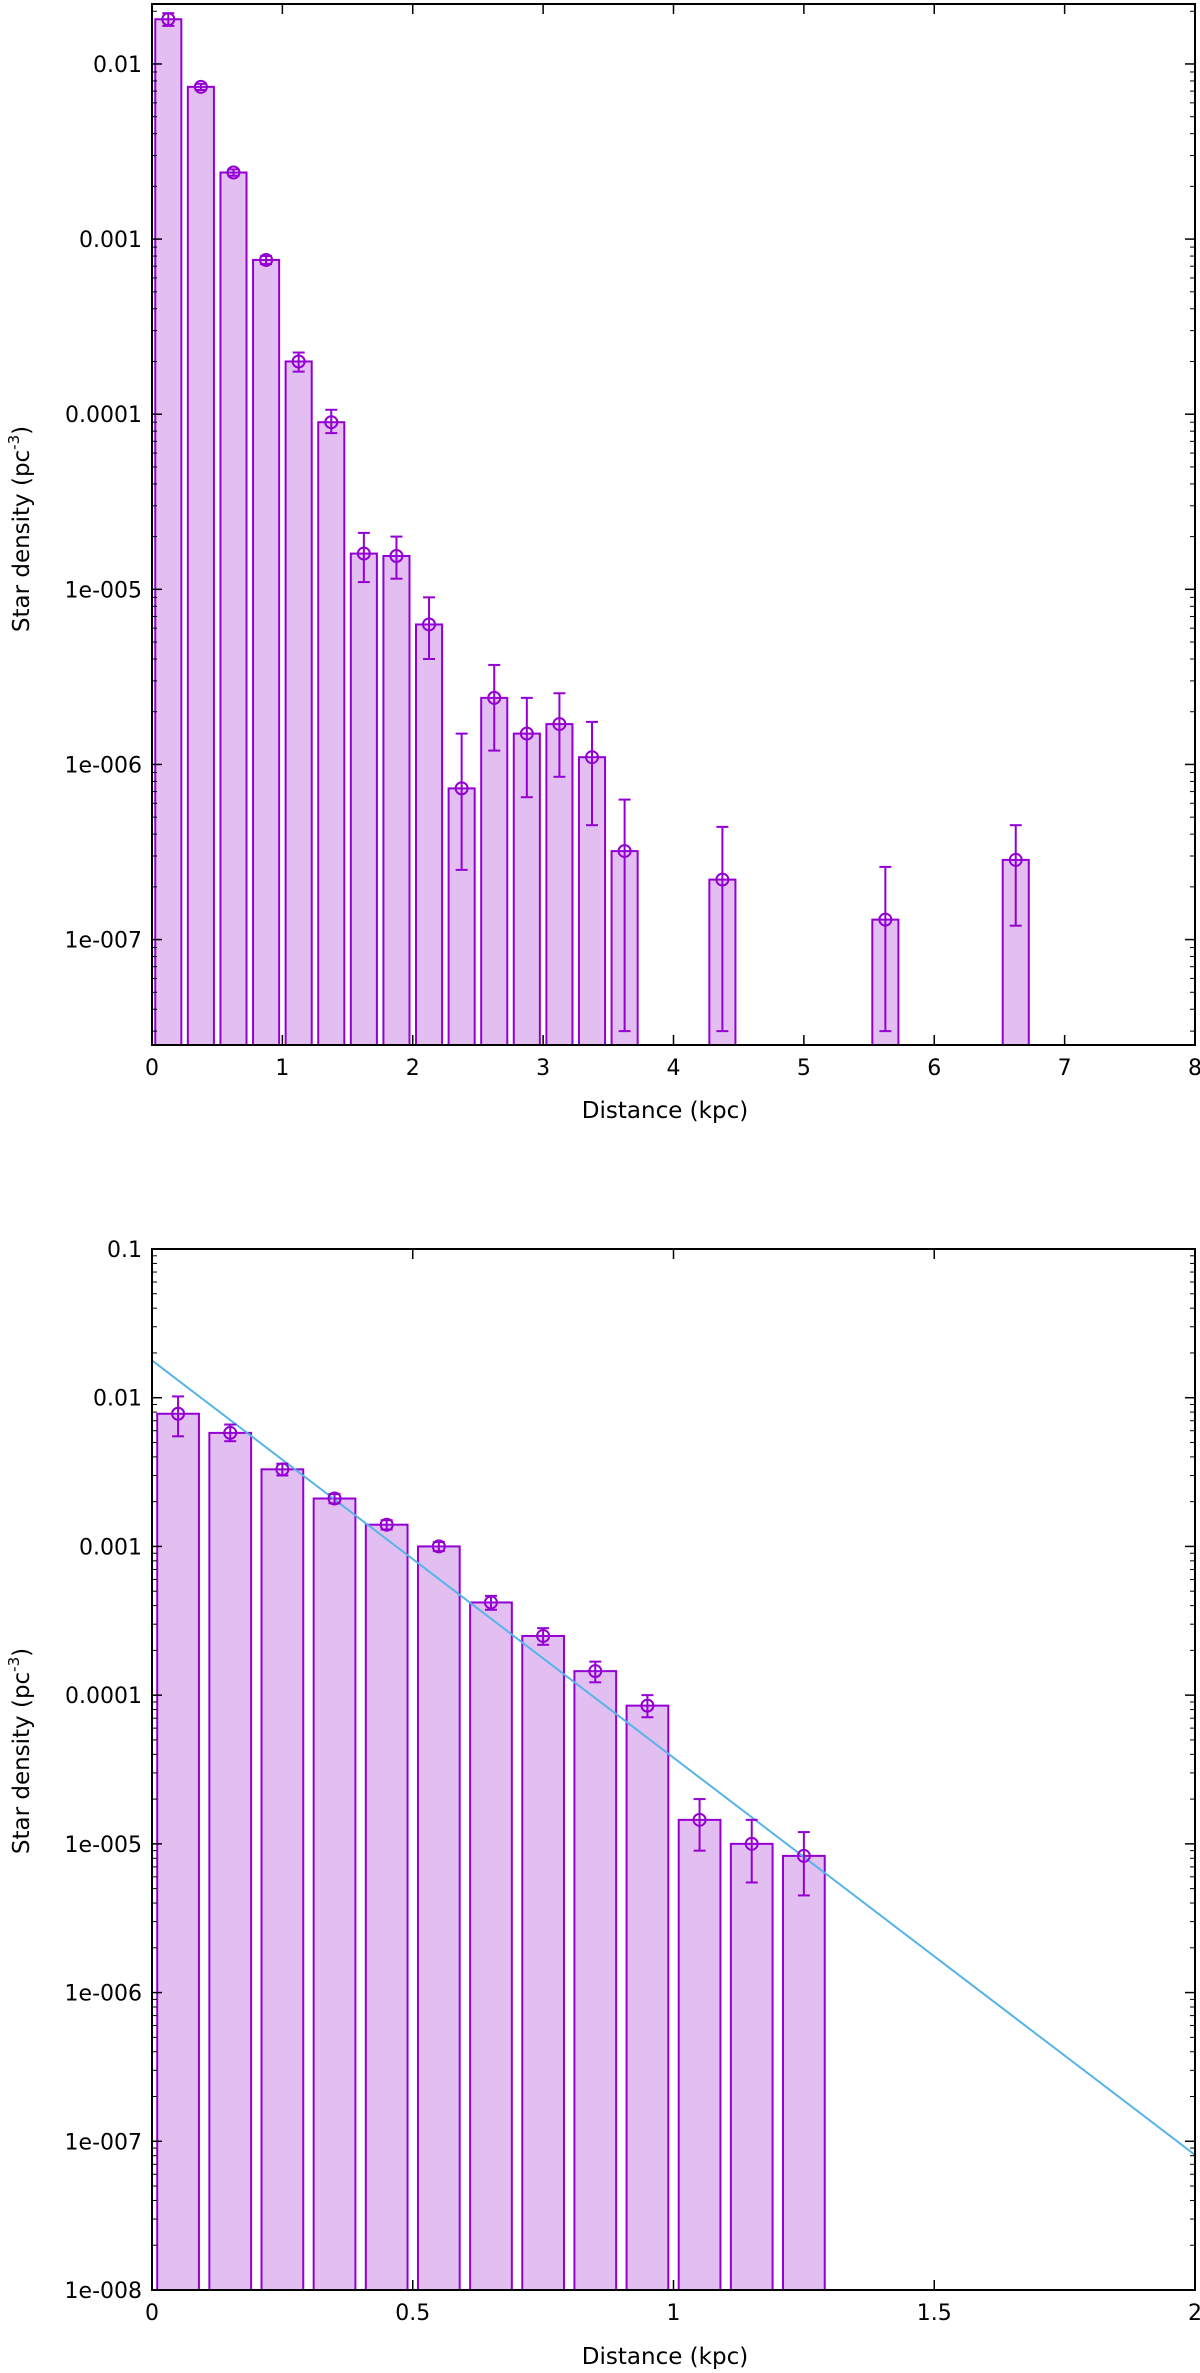 The image size is (1200, 2373). What do you see at coordinates (103, 2291) in the screenshot?
I see `y-tick-label: 1e-008` at bounding box center [103, 2291].